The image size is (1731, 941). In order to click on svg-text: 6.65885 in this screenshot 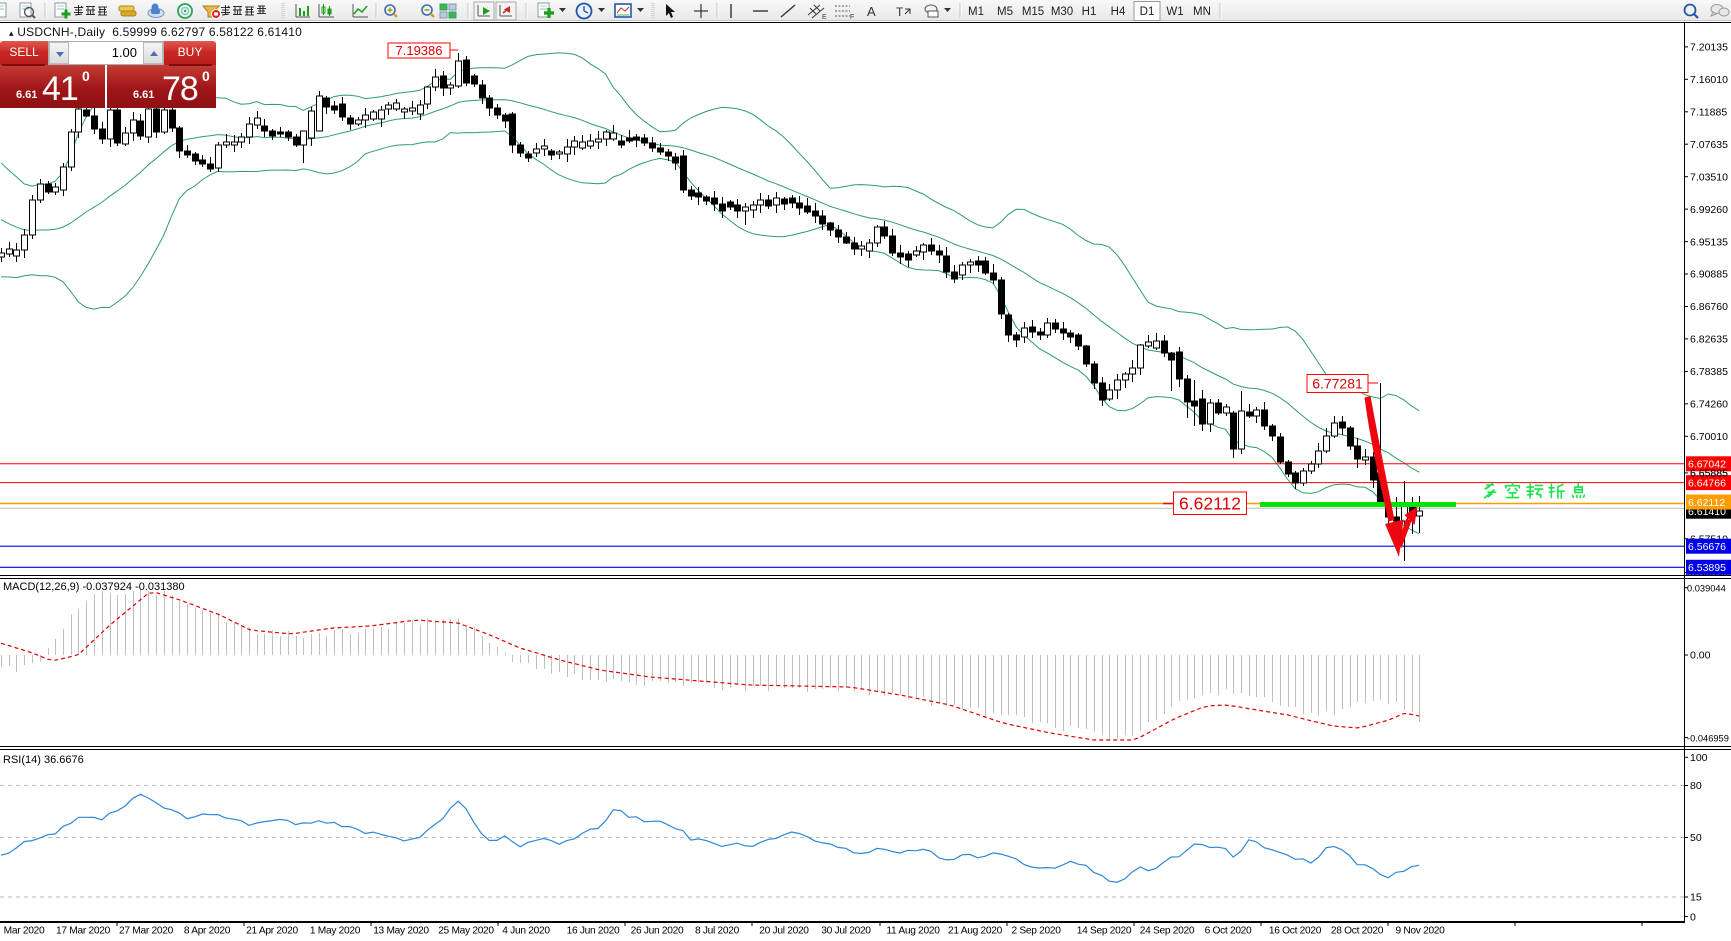, I will do `click(1709, 474)`.